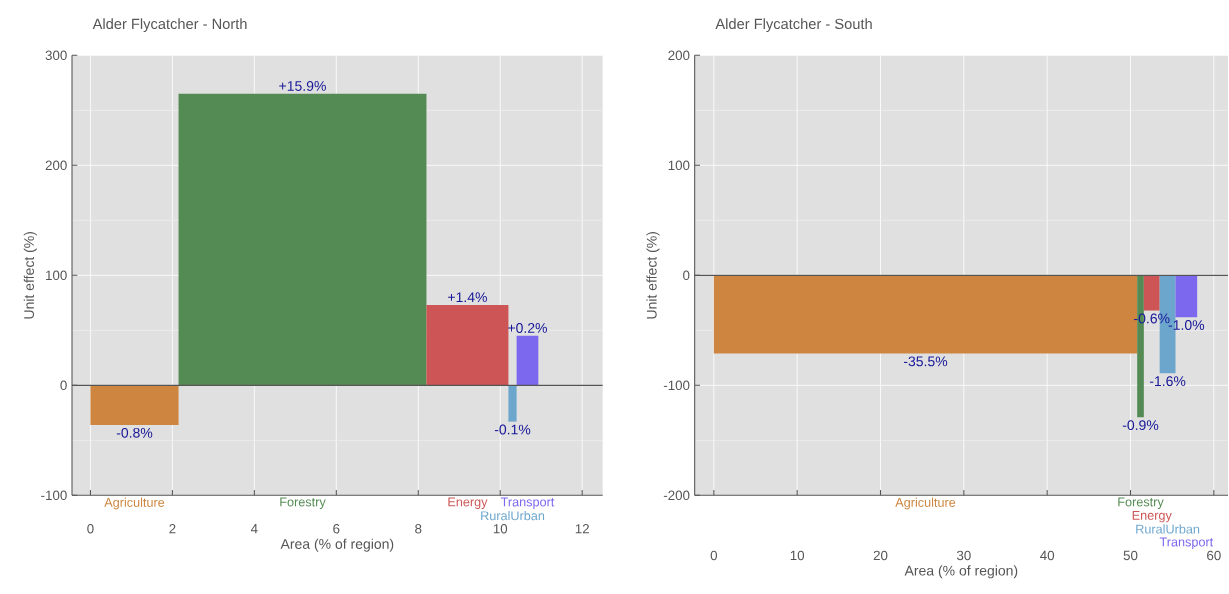 The image size is (1229, 594). Describe the element at coordinates (56, 55) in the screenshot. I see `y-tick-label: 300` at that location.